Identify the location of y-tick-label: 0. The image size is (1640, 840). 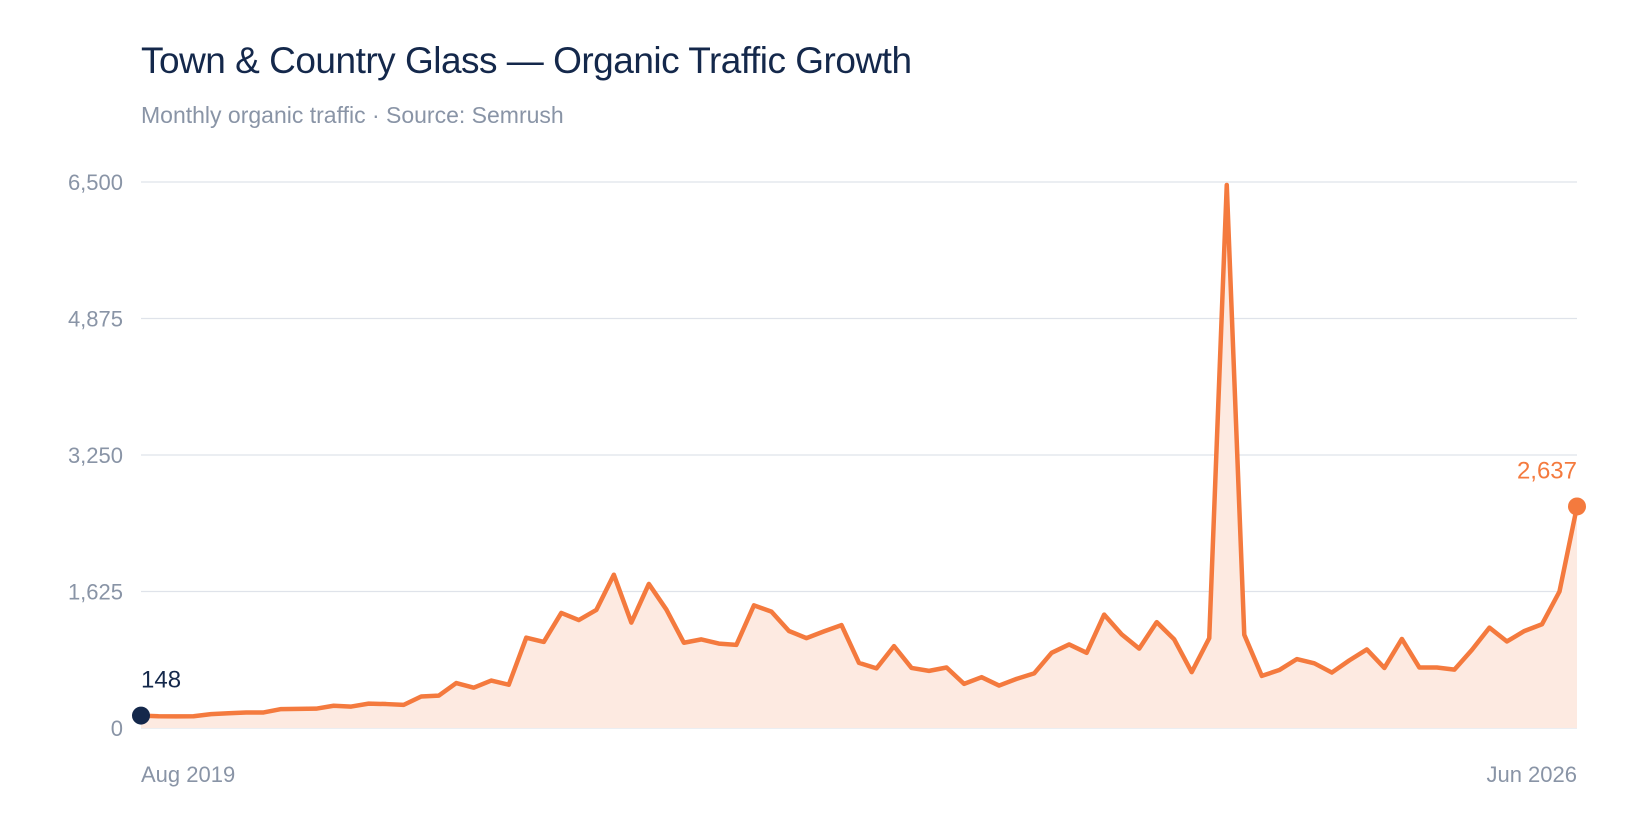
(117, 728).